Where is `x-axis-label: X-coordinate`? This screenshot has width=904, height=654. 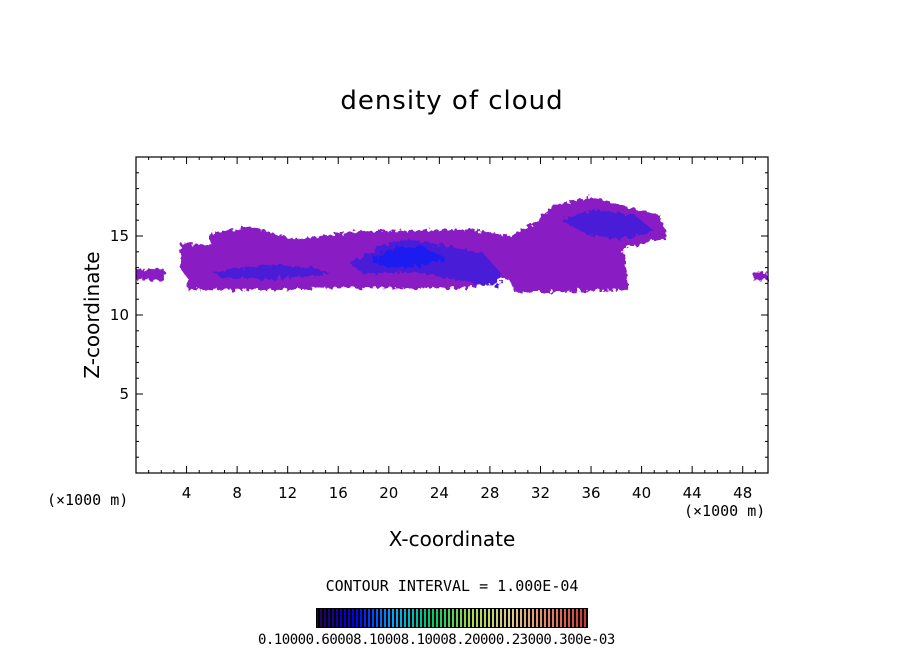 x-axis-label: X-coordinate is located at coordinates (452, 539).